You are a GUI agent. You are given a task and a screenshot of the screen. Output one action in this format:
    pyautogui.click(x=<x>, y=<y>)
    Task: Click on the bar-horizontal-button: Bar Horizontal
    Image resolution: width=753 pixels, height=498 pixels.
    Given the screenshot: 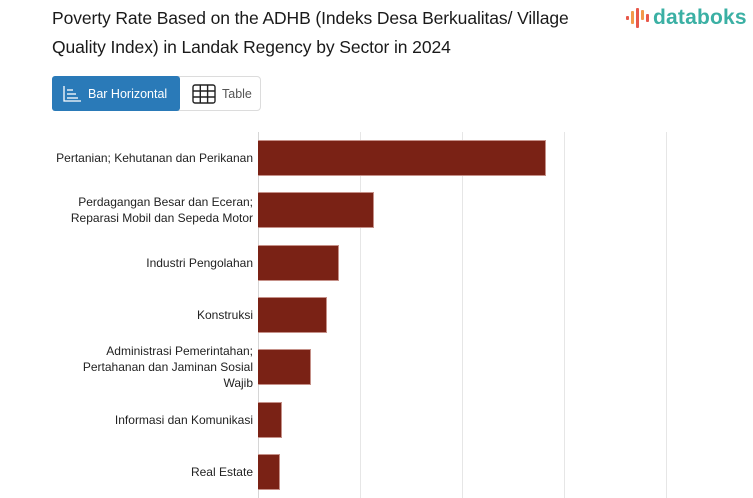 What is the action you would take?
    pyautogui.click(x=116, y=93)
    